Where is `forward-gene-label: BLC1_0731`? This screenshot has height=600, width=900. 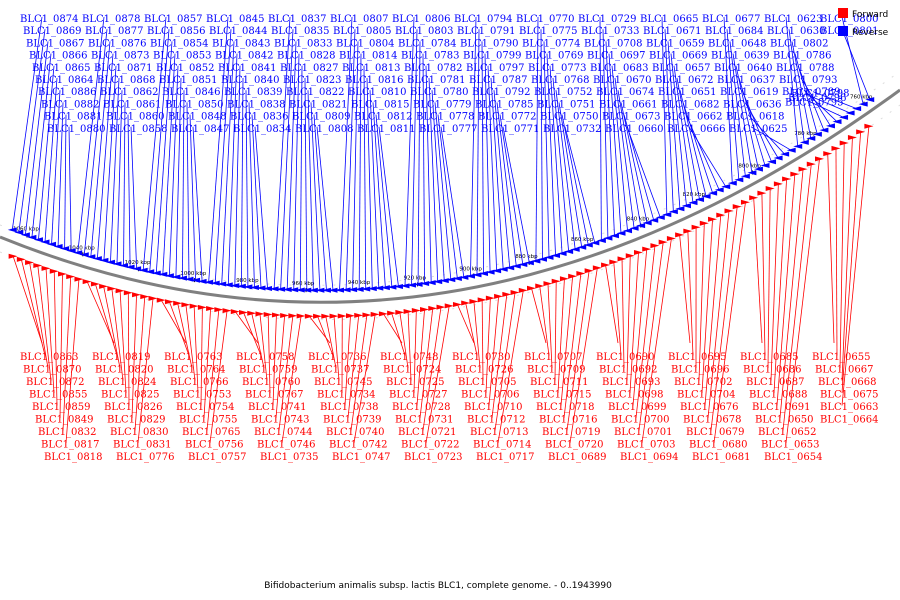 forward-gene-label: BLC1_0731 is located at coordinates (424, 420).